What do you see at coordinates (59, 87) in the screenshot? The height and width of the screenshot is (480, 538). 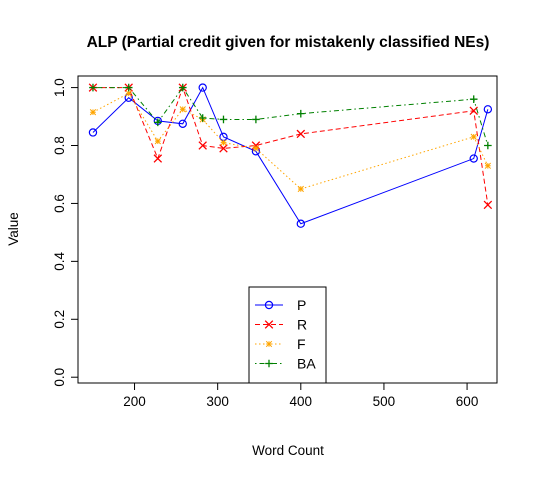 I see `y-tick-label: 1.0` at bounding box center [59, 87].